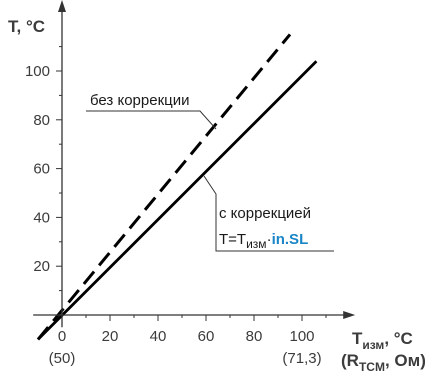 This screenshot has width=443, height=372. I want to click on y-tick-label: 100, so click(37, 71).